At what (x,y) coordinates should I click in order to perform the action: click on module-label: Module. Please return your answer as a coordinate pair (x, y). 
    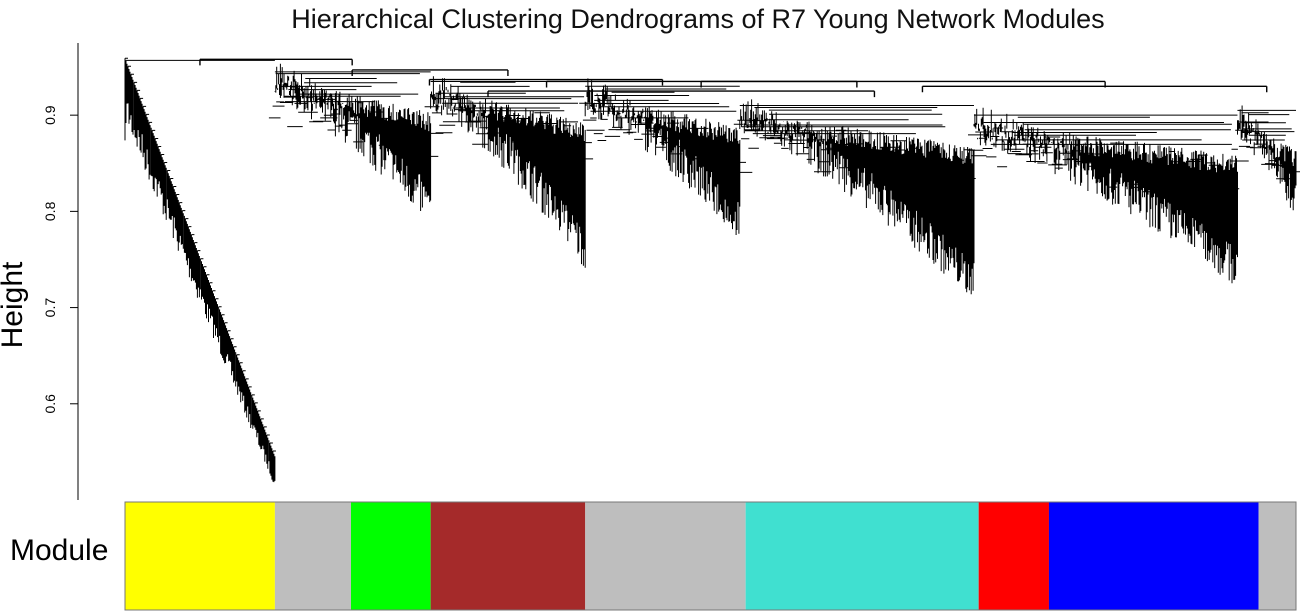
    Looking at the image, I should click on (59, 550).